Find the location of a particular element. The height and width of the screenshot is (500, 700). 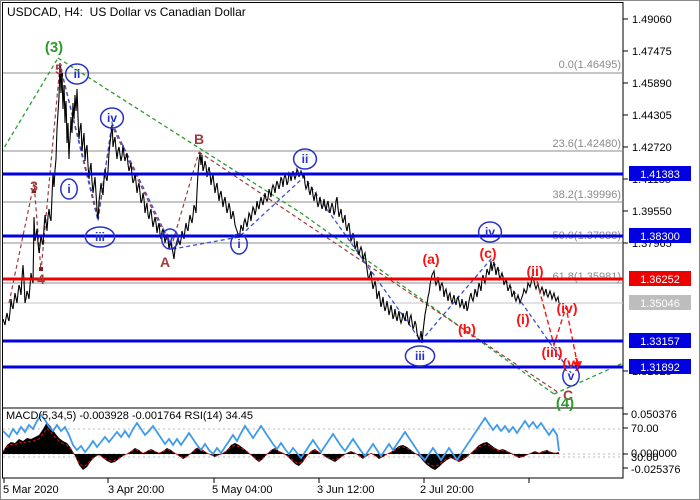

wave-label: (a) is located at coordinates (430, 259).